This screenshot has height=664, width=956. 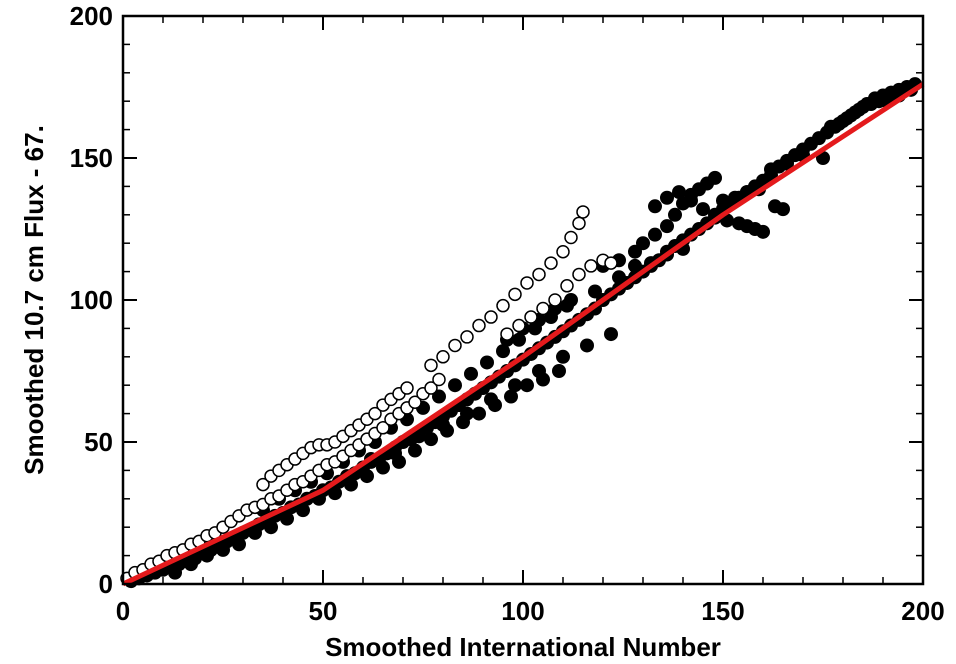 What do you see at coordinates (523, 647) in the screenshot?
I see `x-axis-title: Smoothed International Number` at bounding box center [523, 647].